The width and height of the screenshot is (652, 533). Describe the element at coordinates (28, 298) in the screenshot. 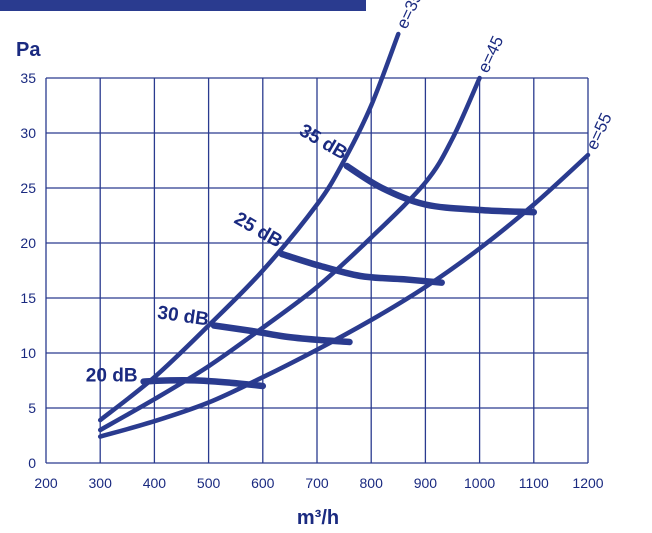

I see `y-tick-label: 15` at that location.